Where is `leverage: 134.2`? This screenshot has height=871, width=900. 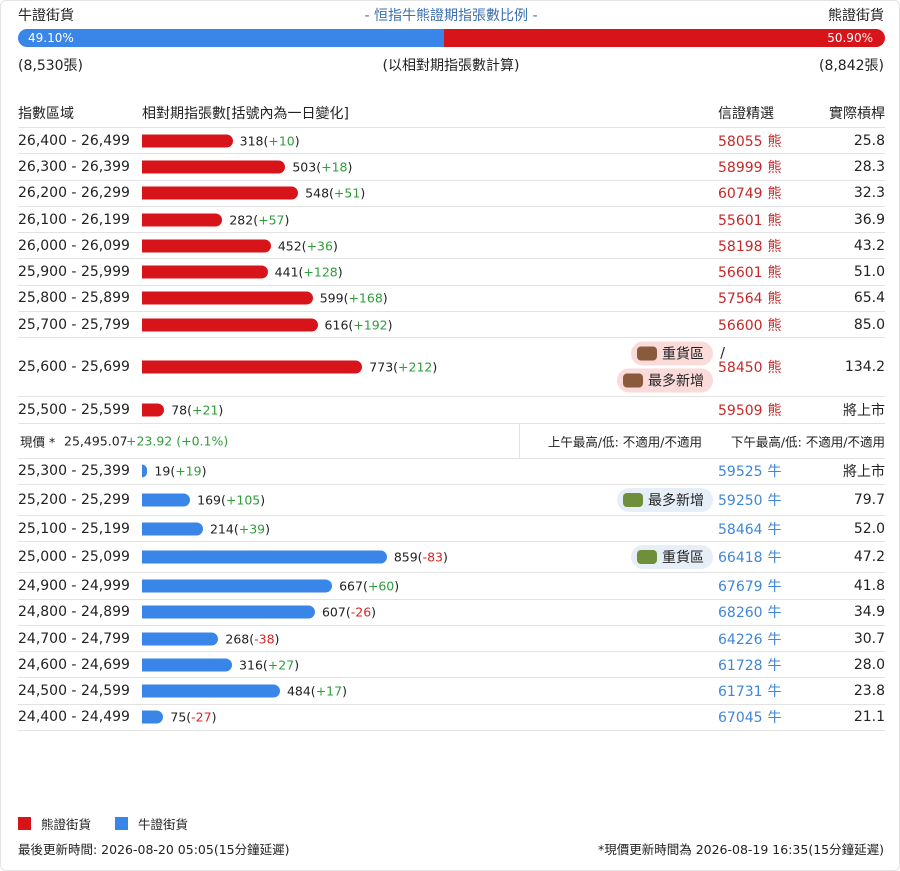
leverage: 134.2 is located at coordinates (864, 367).